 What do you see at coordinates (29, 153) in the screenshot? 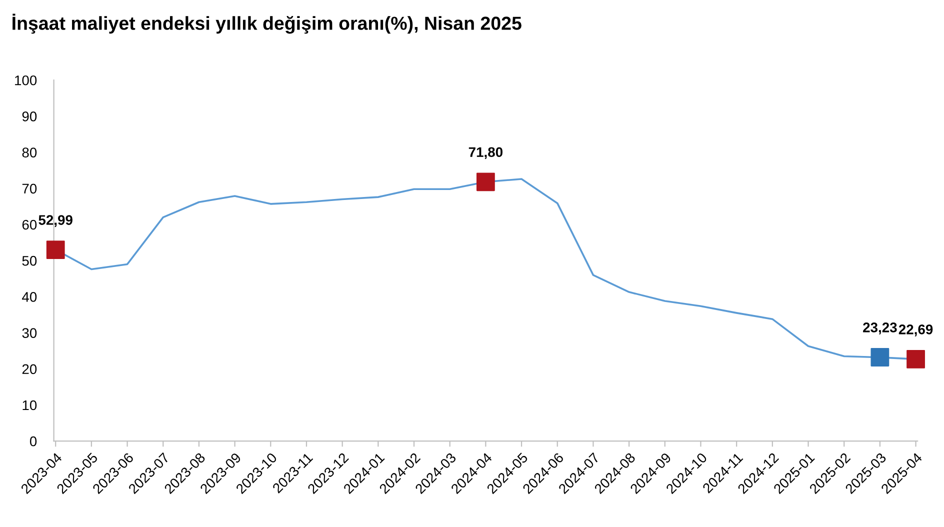
I see `y-tick-label: 80` at bounding box center [29, 153].